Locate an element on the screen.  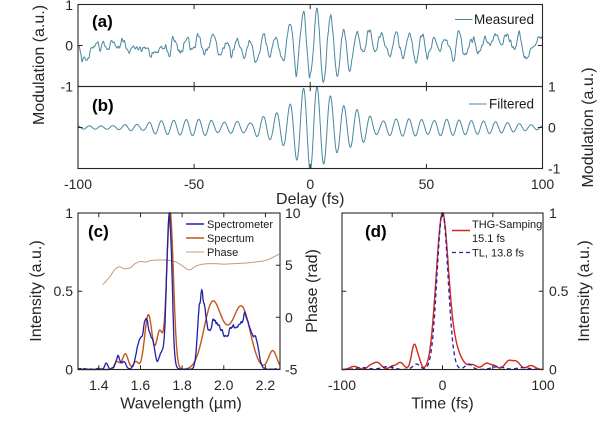
svg-text: Measured is located at coordinates (504, 19).